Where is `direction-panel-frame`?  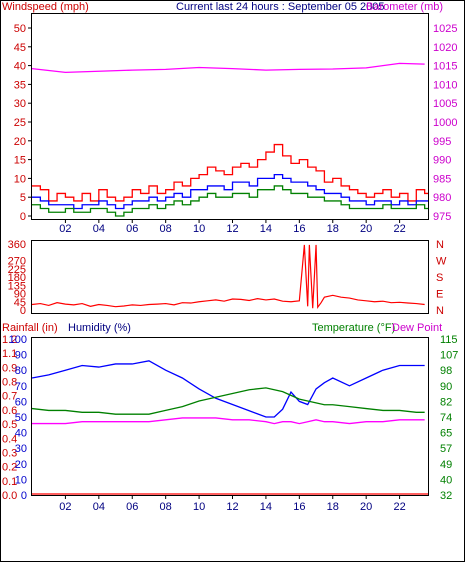
direction-panel-frame is located at coordinates (230, 277).